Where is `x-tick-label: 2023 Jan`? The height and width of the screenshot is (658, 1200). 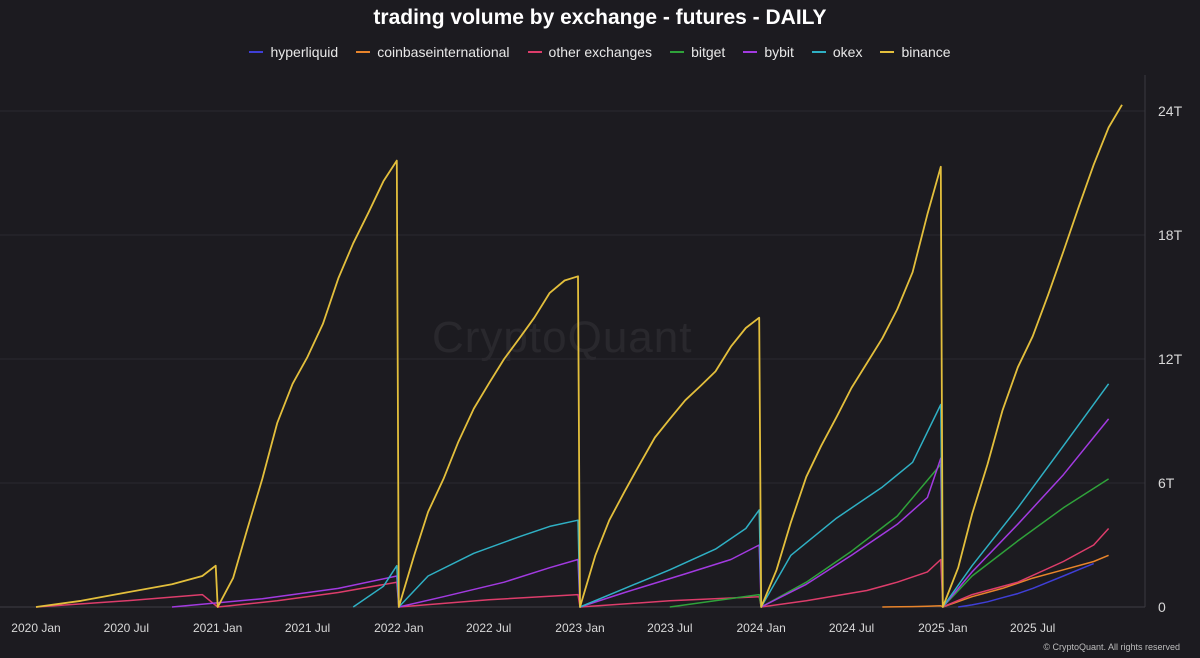
x-tick-label: 2023 Jan is located at coordinates (579, 628).